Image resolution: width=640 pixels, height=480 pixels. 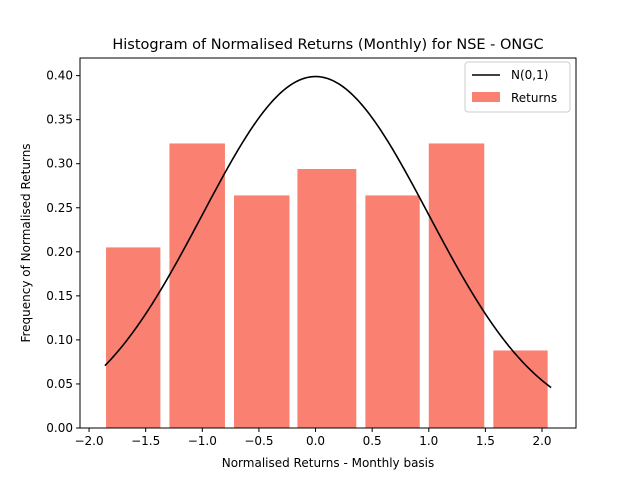 What do you see at coordinates (59, 340) in the screenshot?
I see `y-tick-label: 0.10` at bounding box center [59, 340].